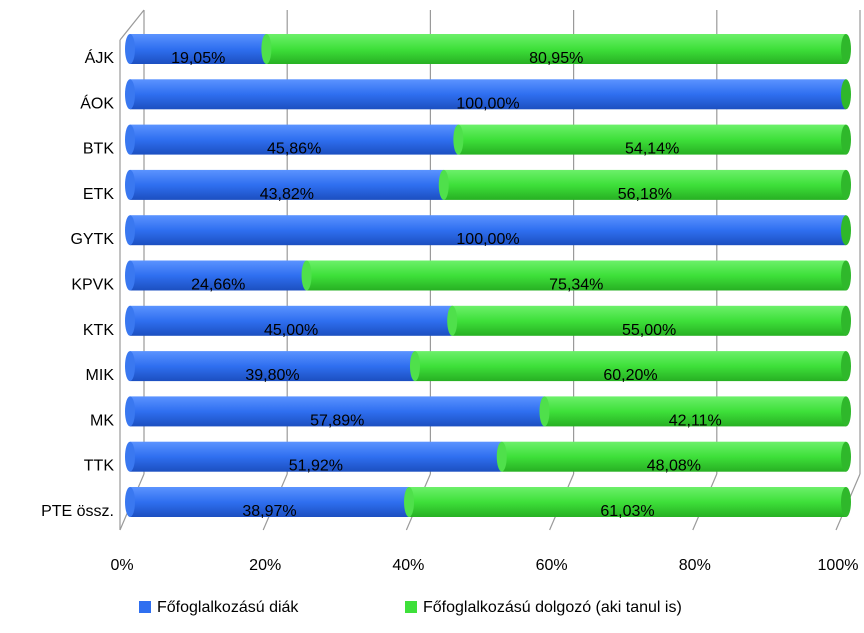  What do you see at coordinates (99, 466) in the screenshot?
I see `category-label: TTK` at bounding box center [99, 466].